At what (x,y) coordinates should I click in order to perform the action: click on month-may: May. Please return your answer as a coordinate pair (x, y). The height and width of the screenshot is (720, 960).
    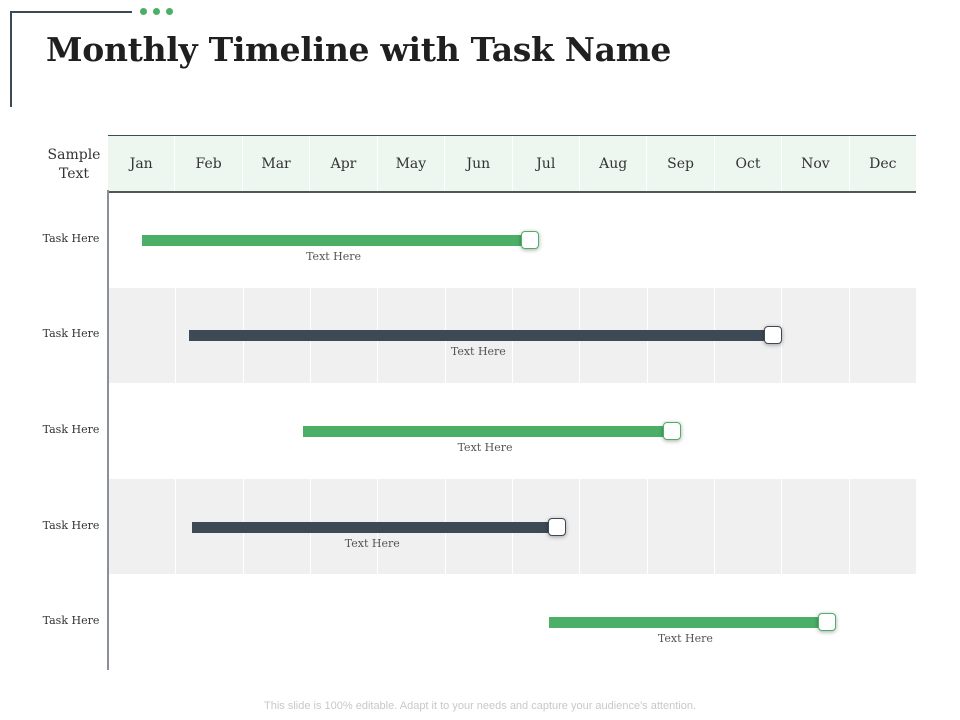
    Looking at the image, I should click on (410, 163).